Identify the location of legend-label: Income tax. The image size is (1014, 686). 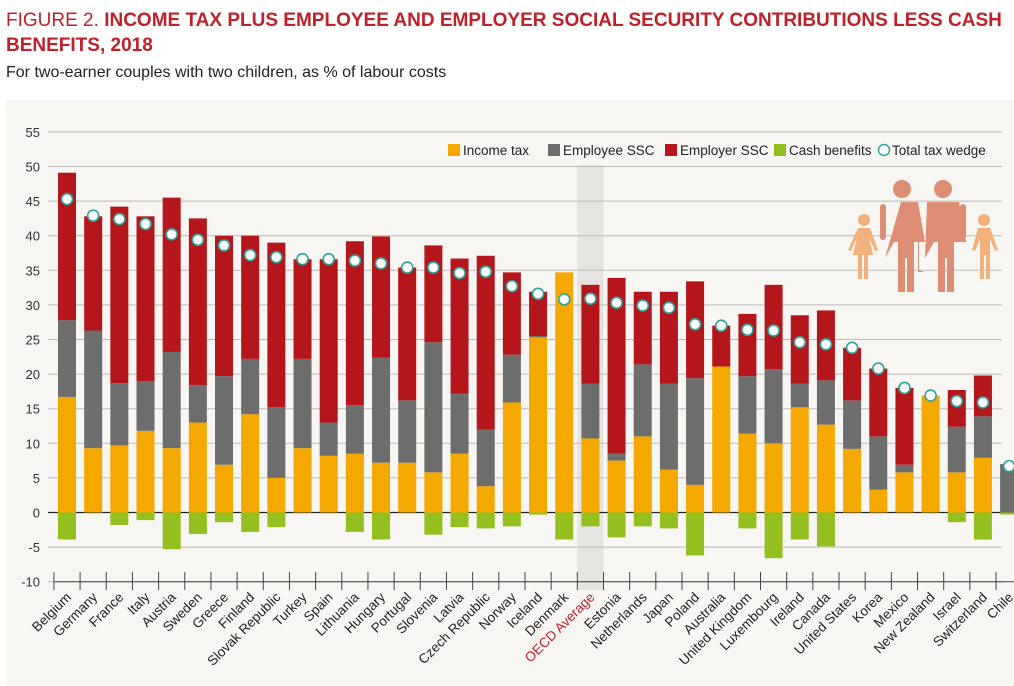
(496, 150).